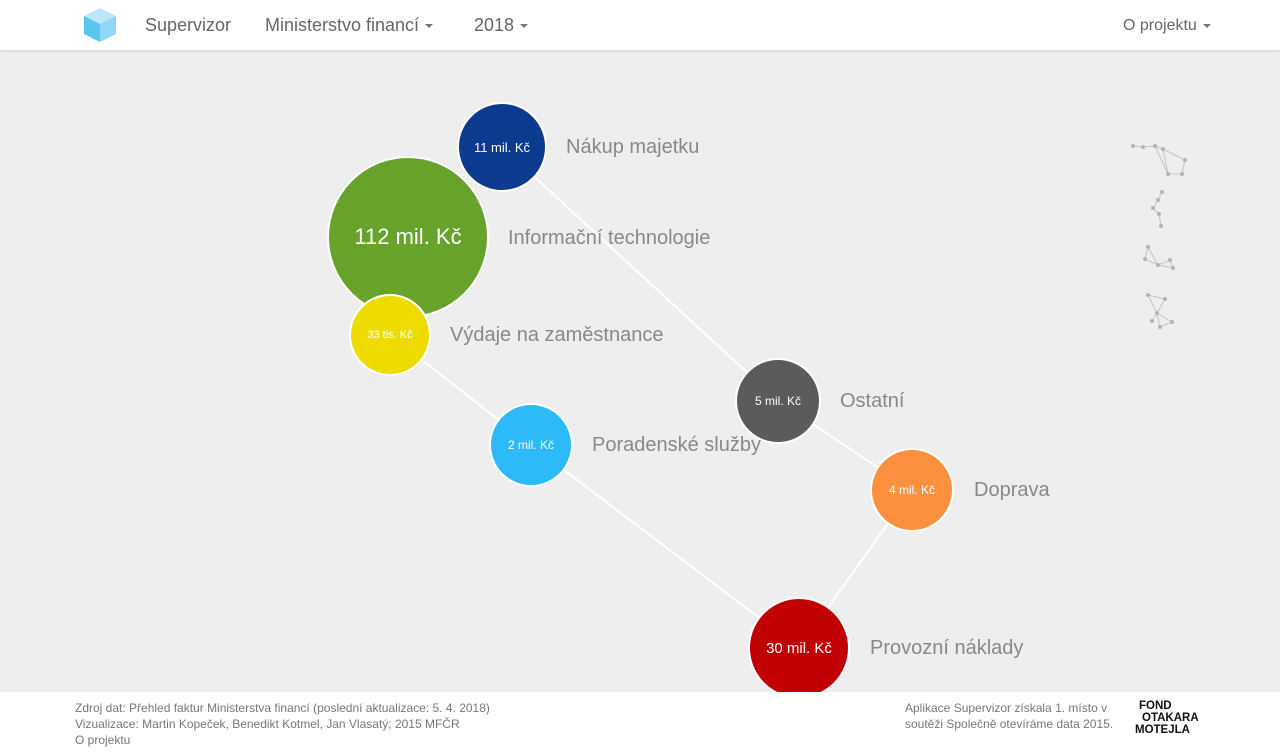 This screenshot has height=756, width=1280. What do you see at coordinates (1155, 706) in the screenshot?
I see `fund-logo-line: FOND` at bounding box center [1155, 706].